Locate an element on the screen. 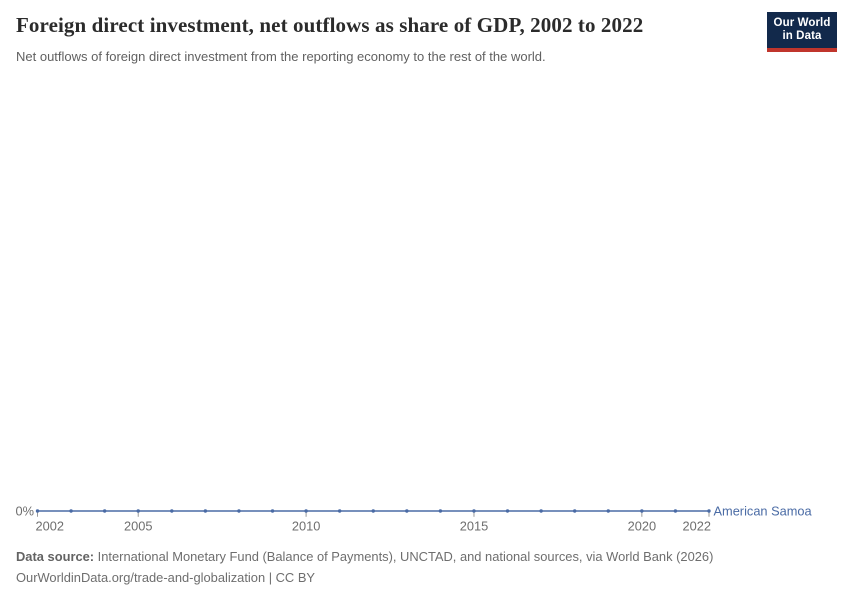 The image size is (850, 600). x-tick-label-2005: 2005 is located at coordinates (138, 526).